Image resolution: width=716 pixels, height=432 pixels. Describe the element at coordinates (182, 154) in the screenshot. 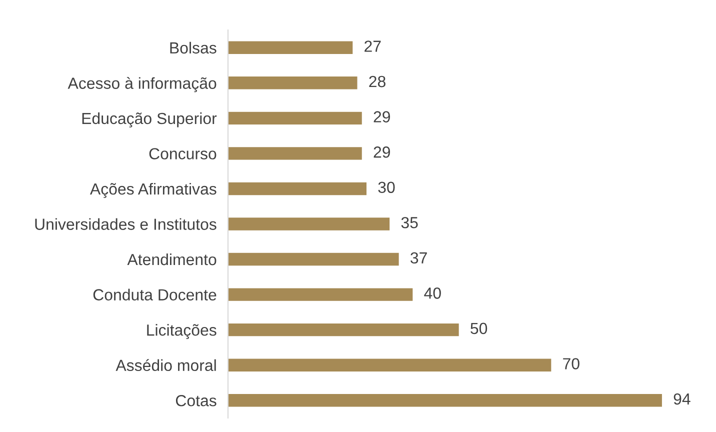

I see `y-tick-label: Concurso` at that location.